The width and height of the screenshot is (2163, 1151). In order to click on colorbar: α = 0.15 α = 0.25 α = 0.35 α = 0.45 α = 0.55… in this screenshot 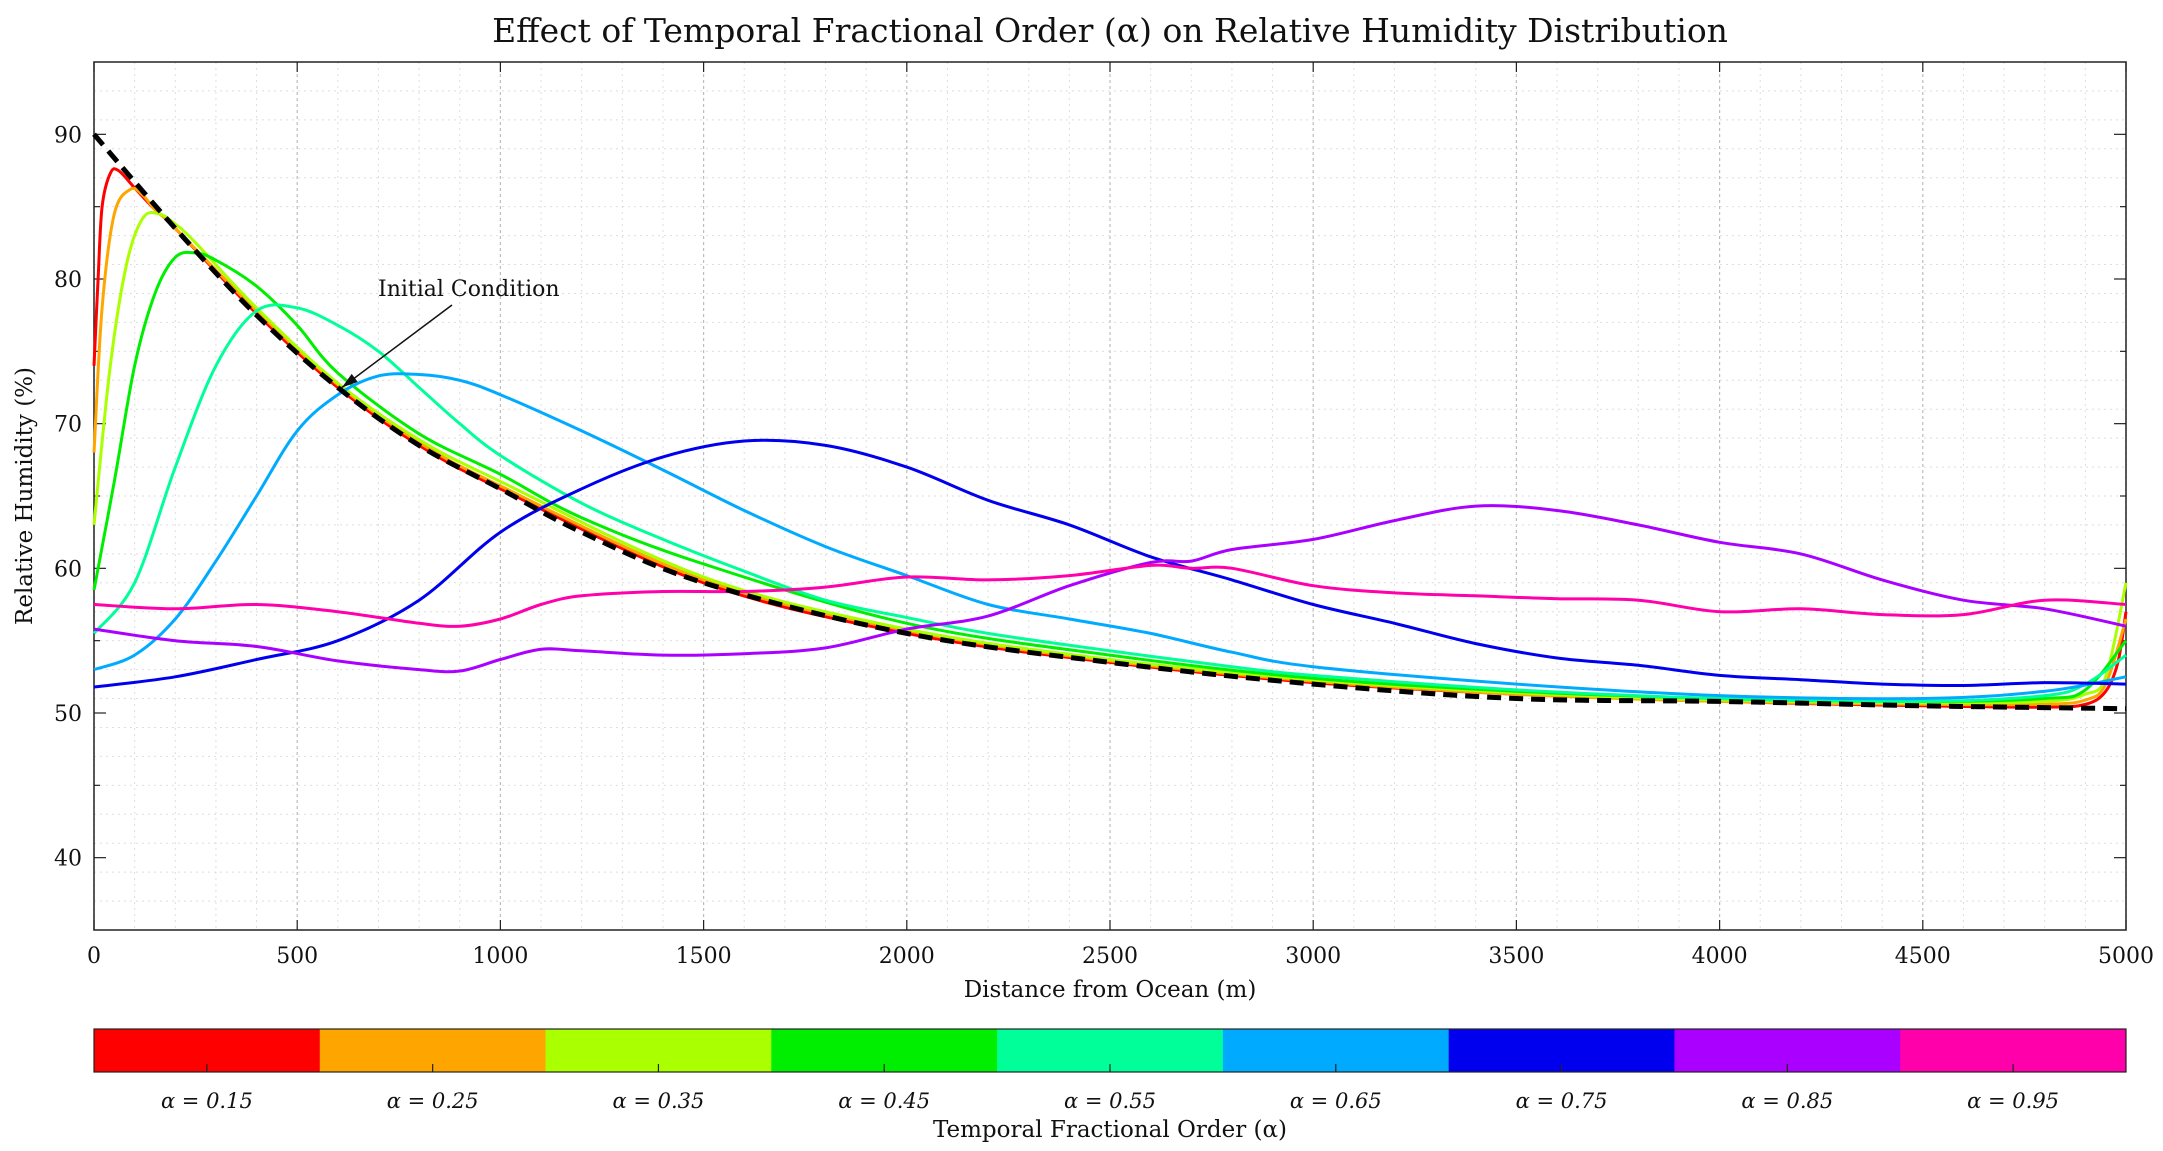, I will do `click(1110, 1070)`.